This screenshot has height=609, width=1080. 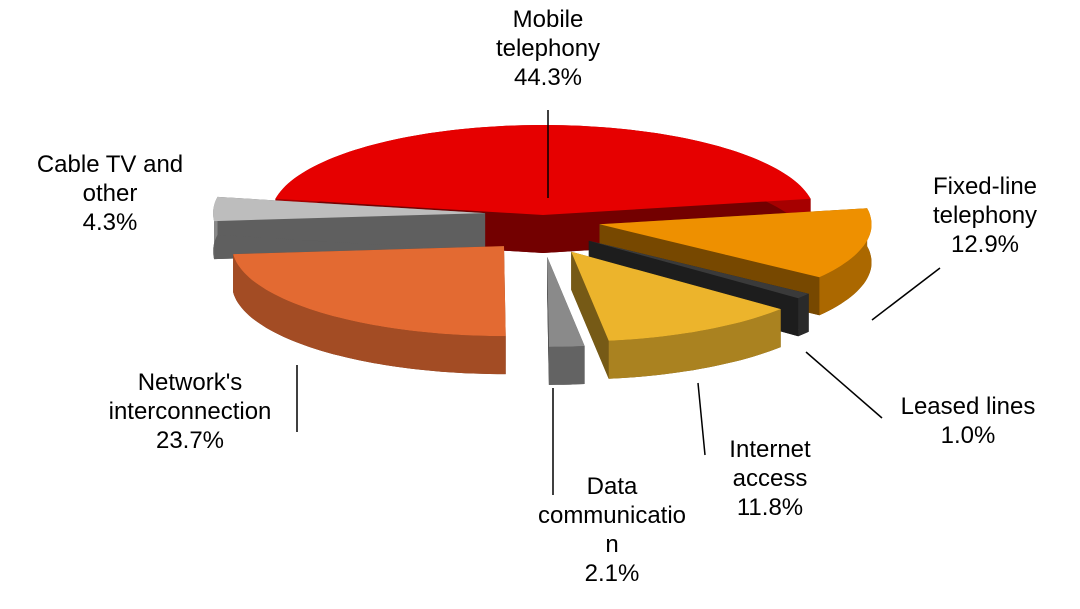 What do you see at coordinates (548, 34) in the screenshot?
I see `category-label: Mobile telephony` at bounding box center [548, 34].